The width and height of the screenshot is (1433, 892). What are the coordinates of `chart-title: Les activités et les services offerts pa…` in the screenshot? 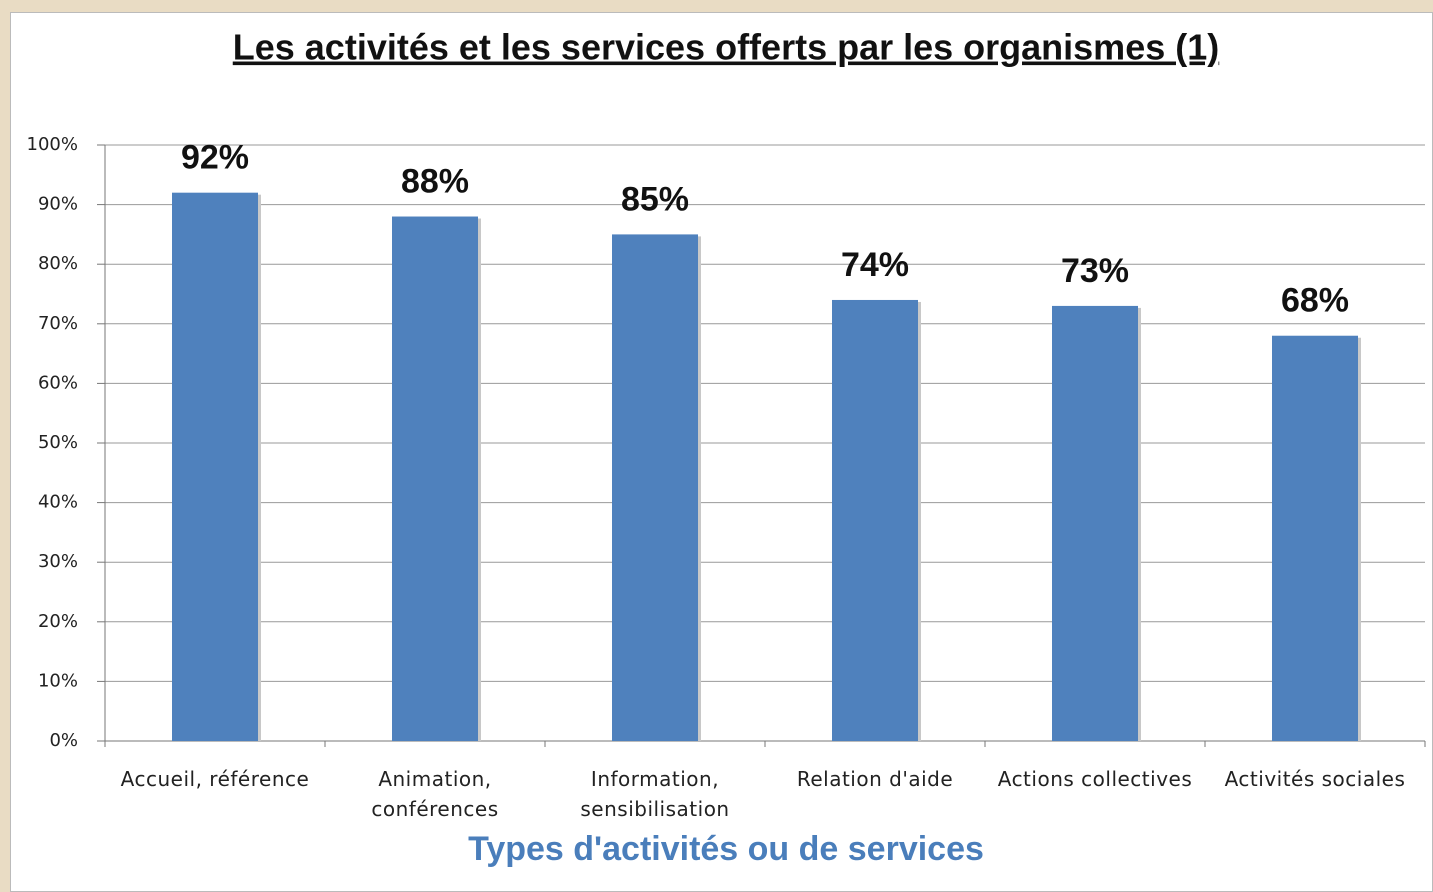 It's located at (726, 47).